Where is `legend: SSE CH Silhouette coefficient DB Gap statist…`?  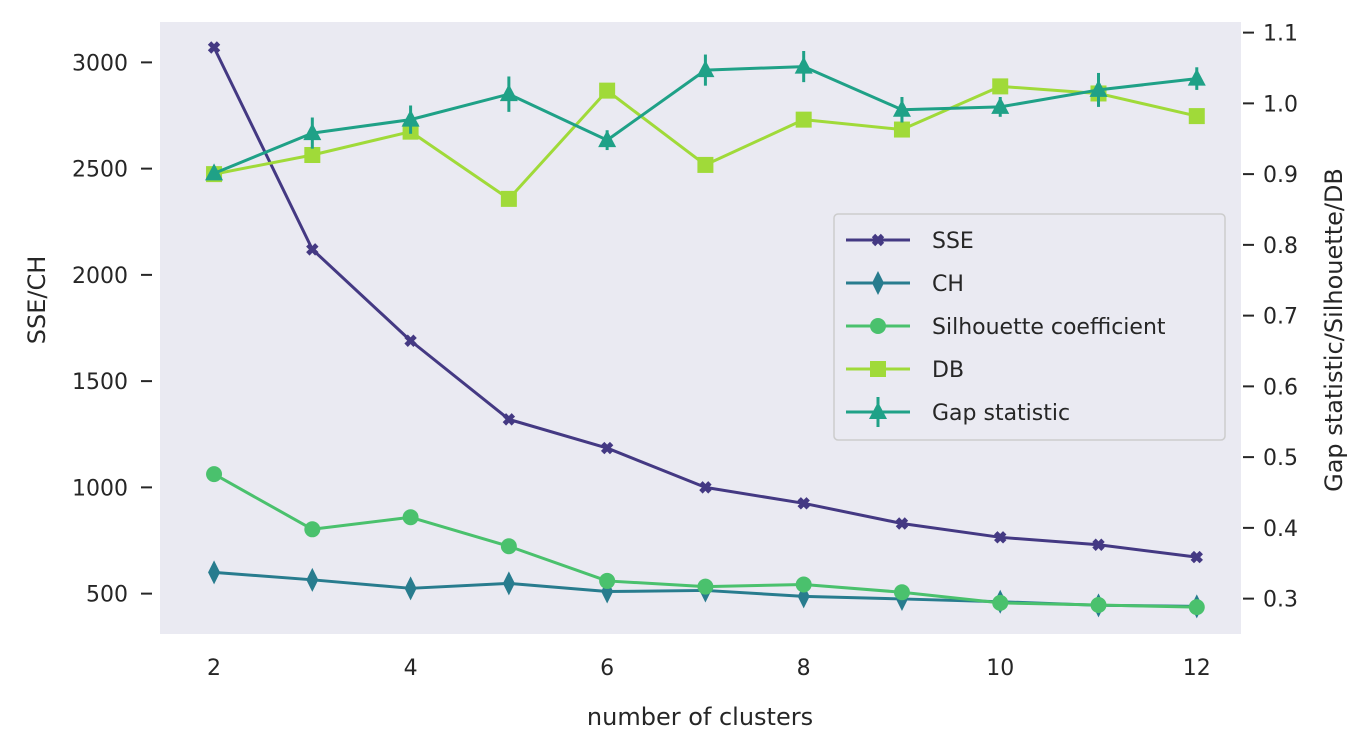
legend: SSE CH Silhouette coefficient DB Gap statist… is located at coordinates (1029, 327).